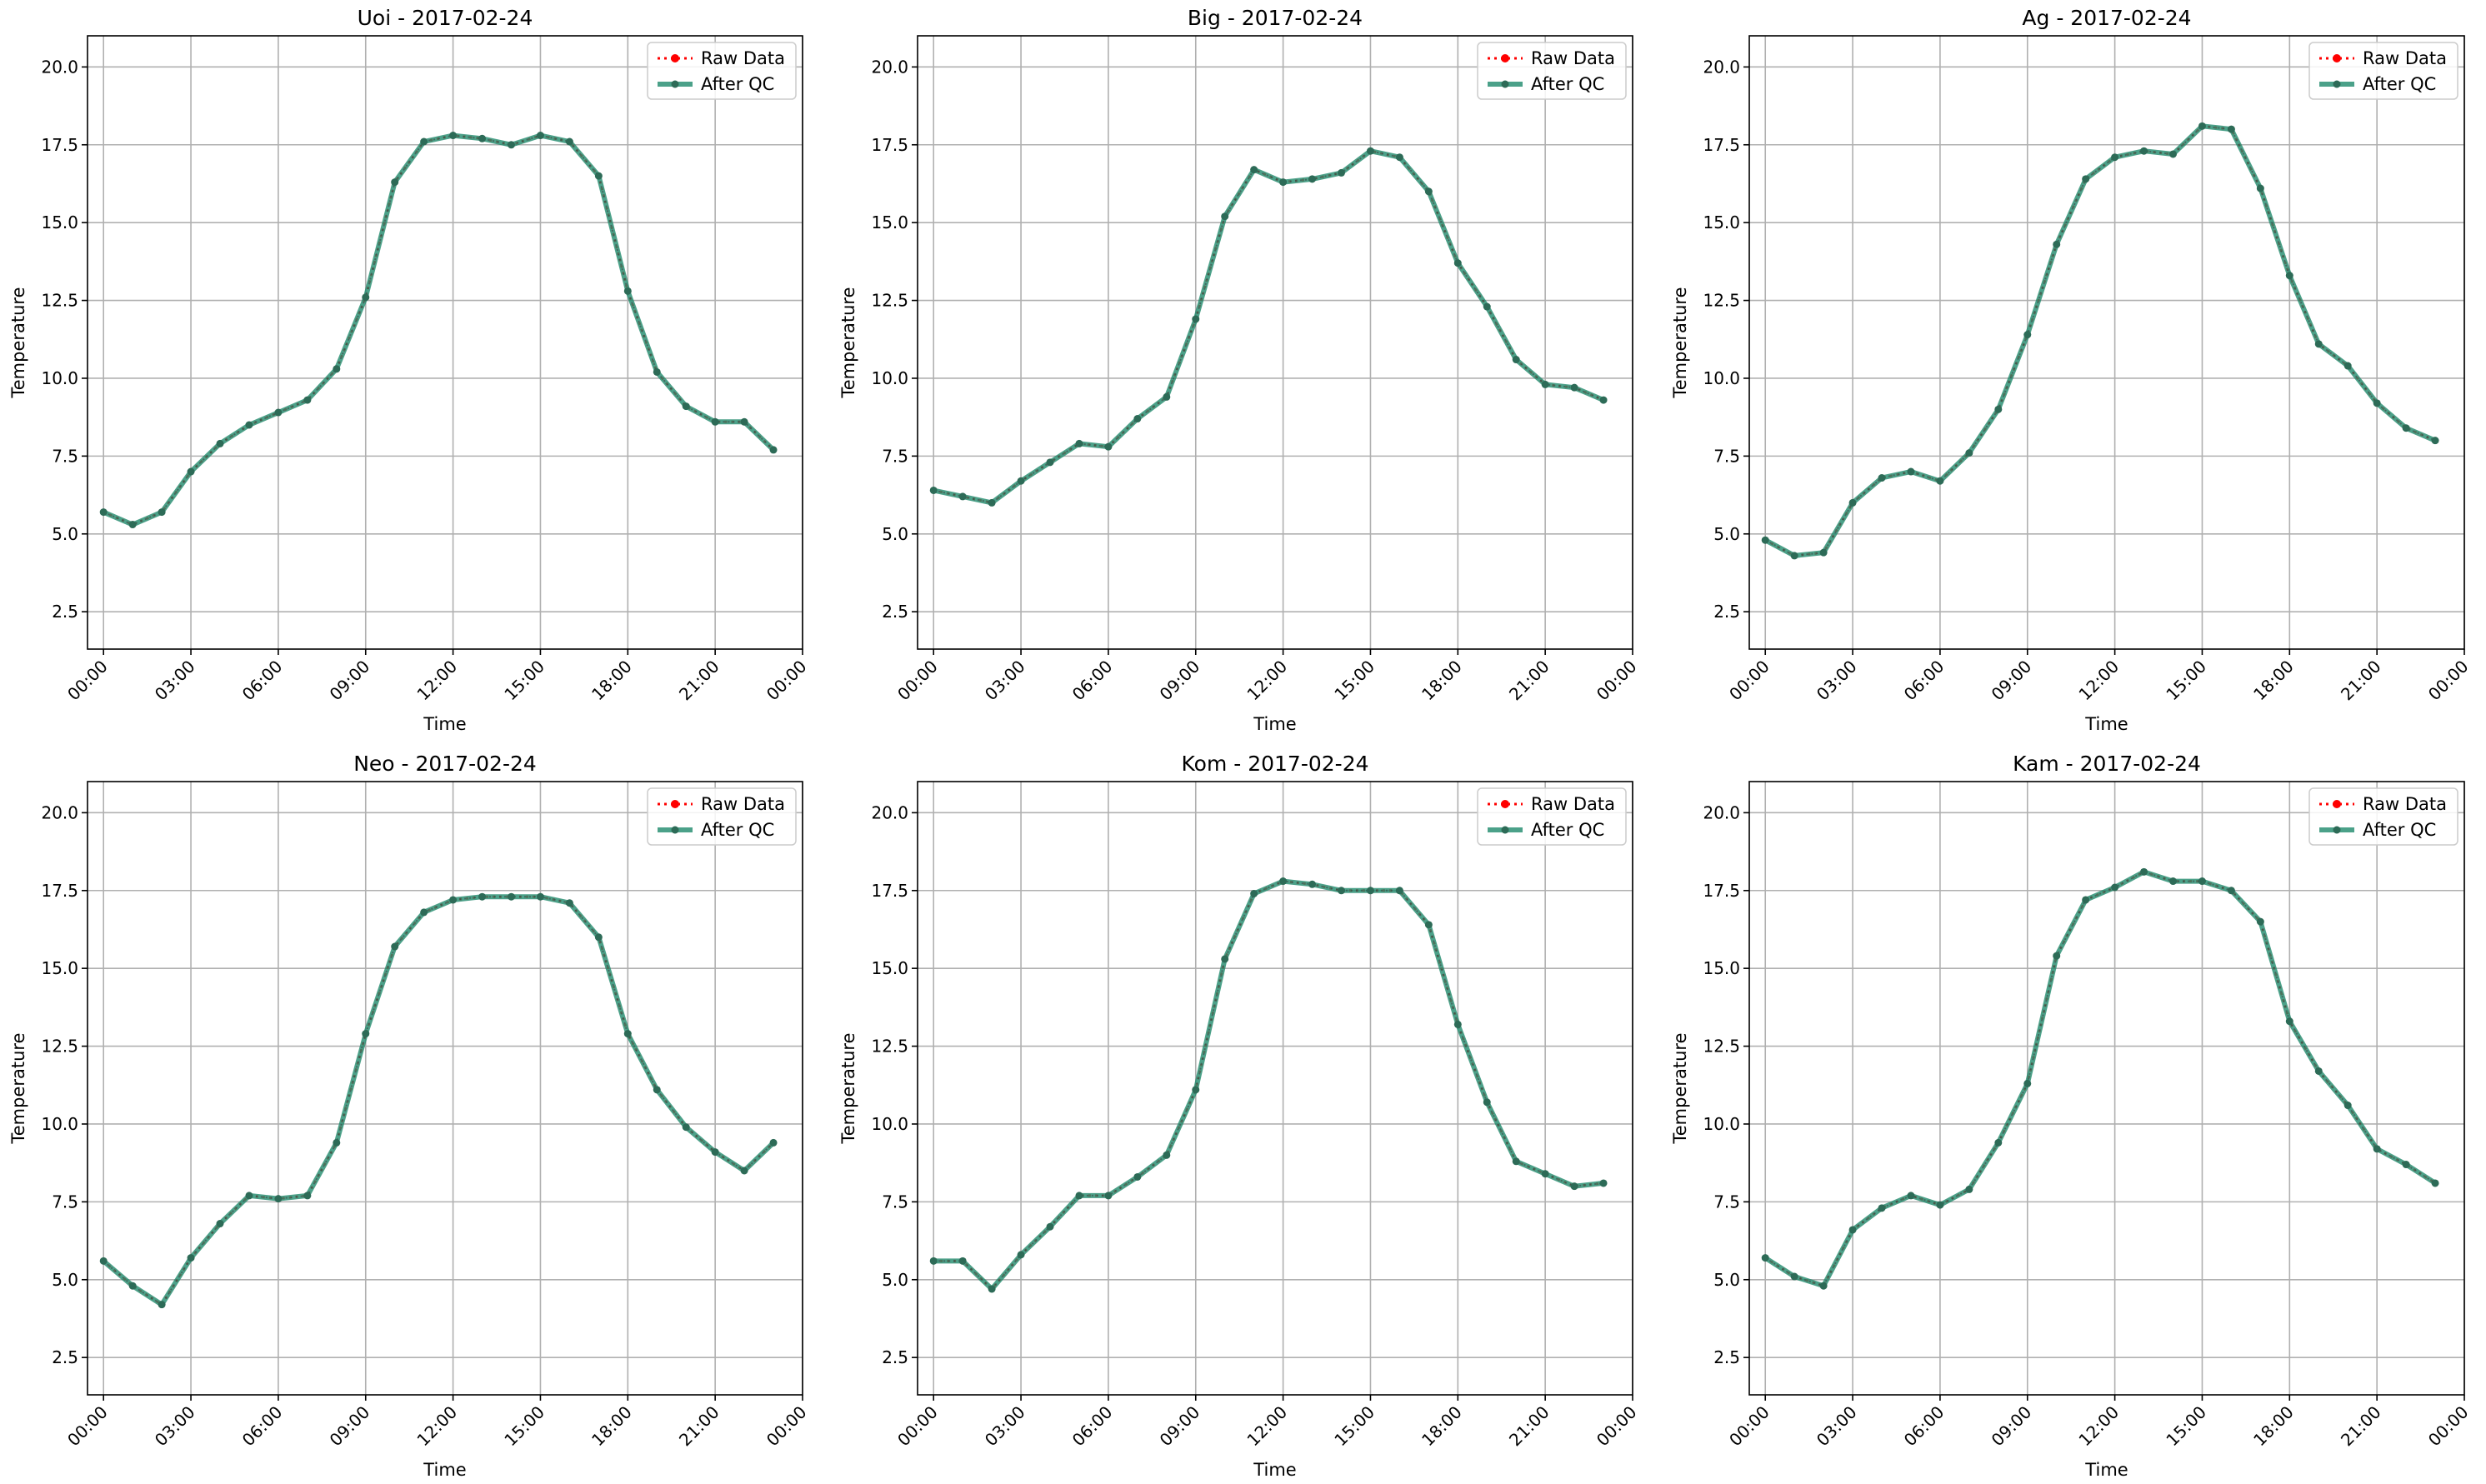 The width and height of the screenshot is (2486, 1484). Describe the element at coordinates (1680, 1088) in the screenshot. I see `y-axis-label: Temperature` at that location.